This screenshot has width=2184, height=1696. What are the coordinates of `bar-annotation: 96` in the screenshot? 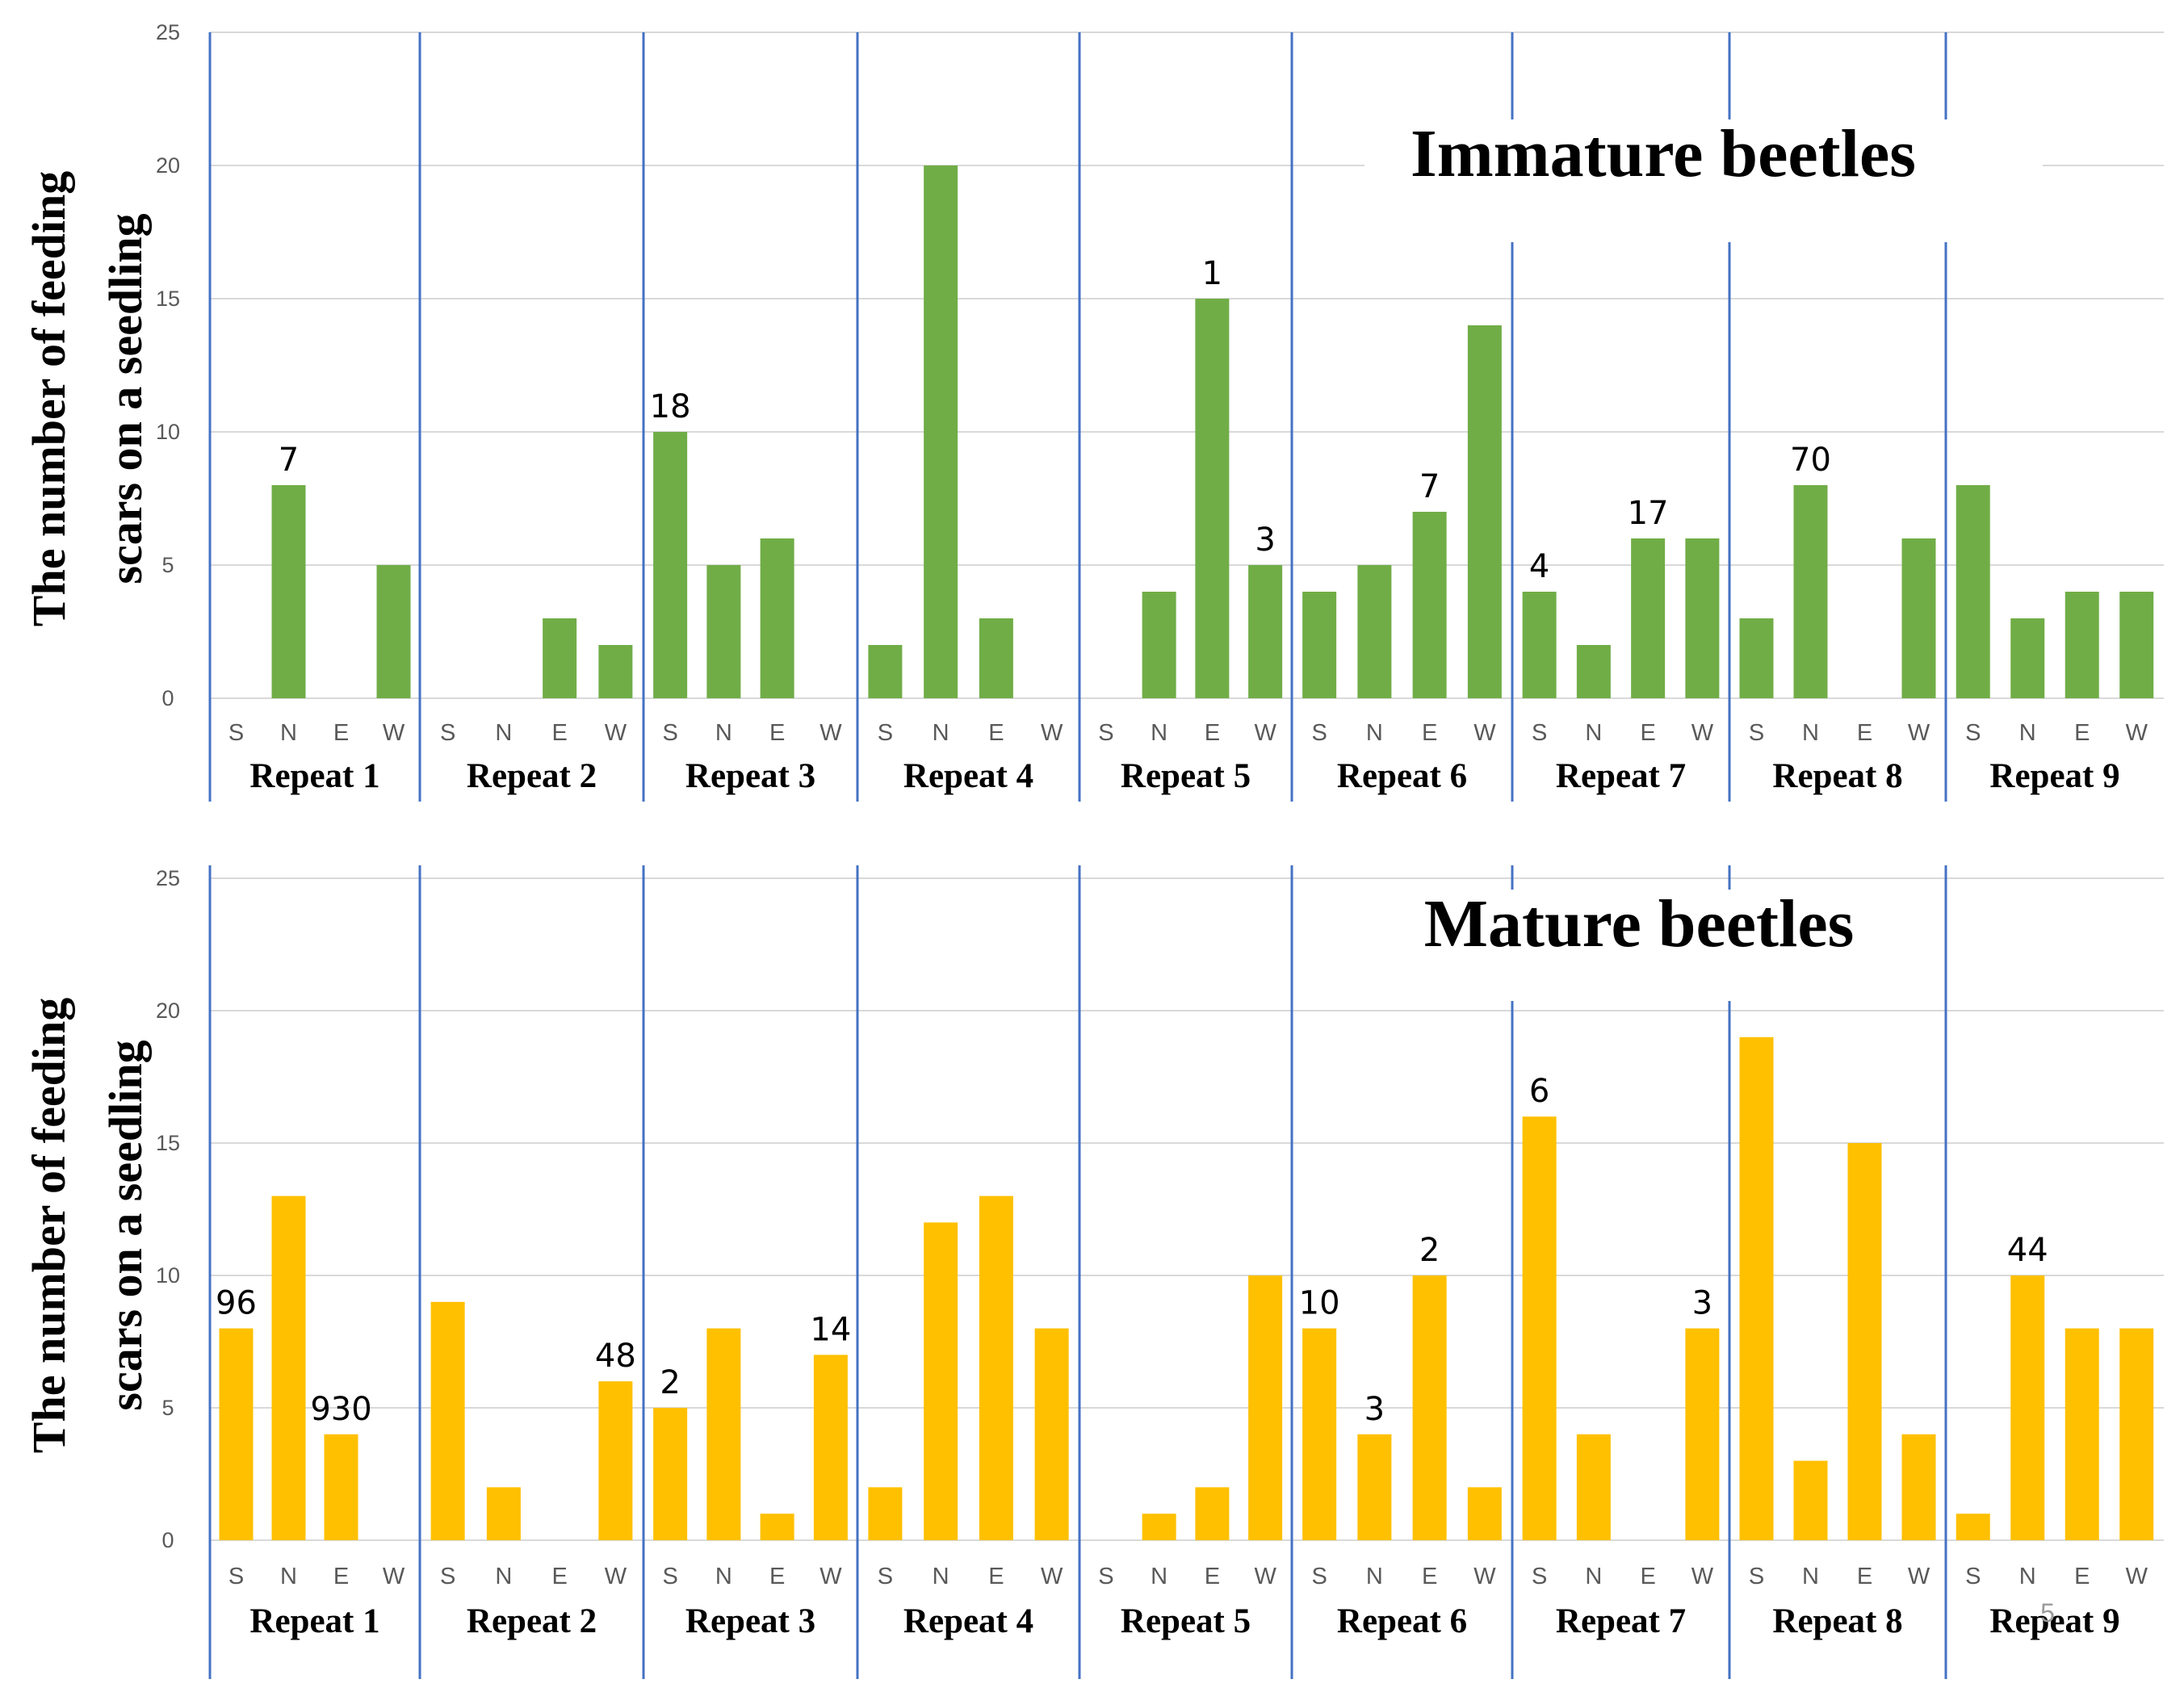 It's located at (236, 1303).